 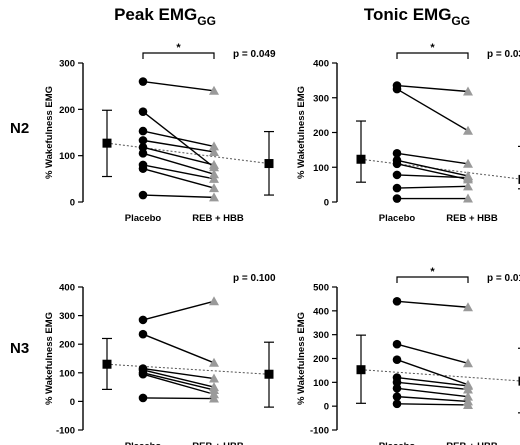 What do you see at coordinates (19, 128) in the screenshot?
I see `row-label-n2: N2` at bounding box center [19, 128].